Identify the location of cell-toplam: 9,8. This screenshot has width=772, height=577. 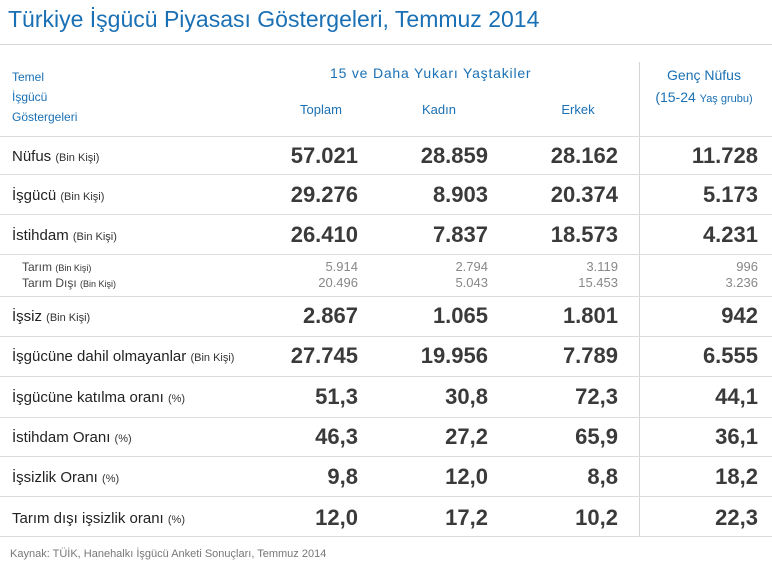
(342, 476).